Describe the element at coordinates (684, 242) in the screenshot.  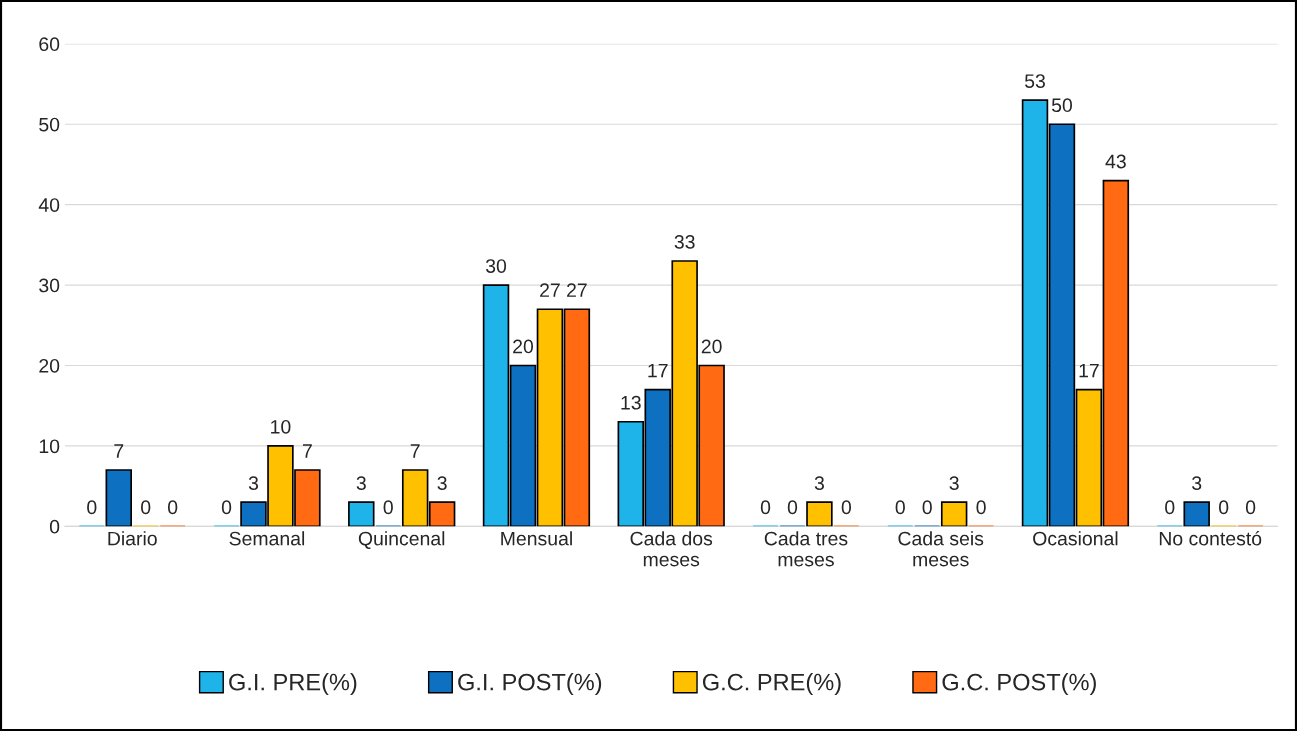
I see `data-label: 33` at that location.